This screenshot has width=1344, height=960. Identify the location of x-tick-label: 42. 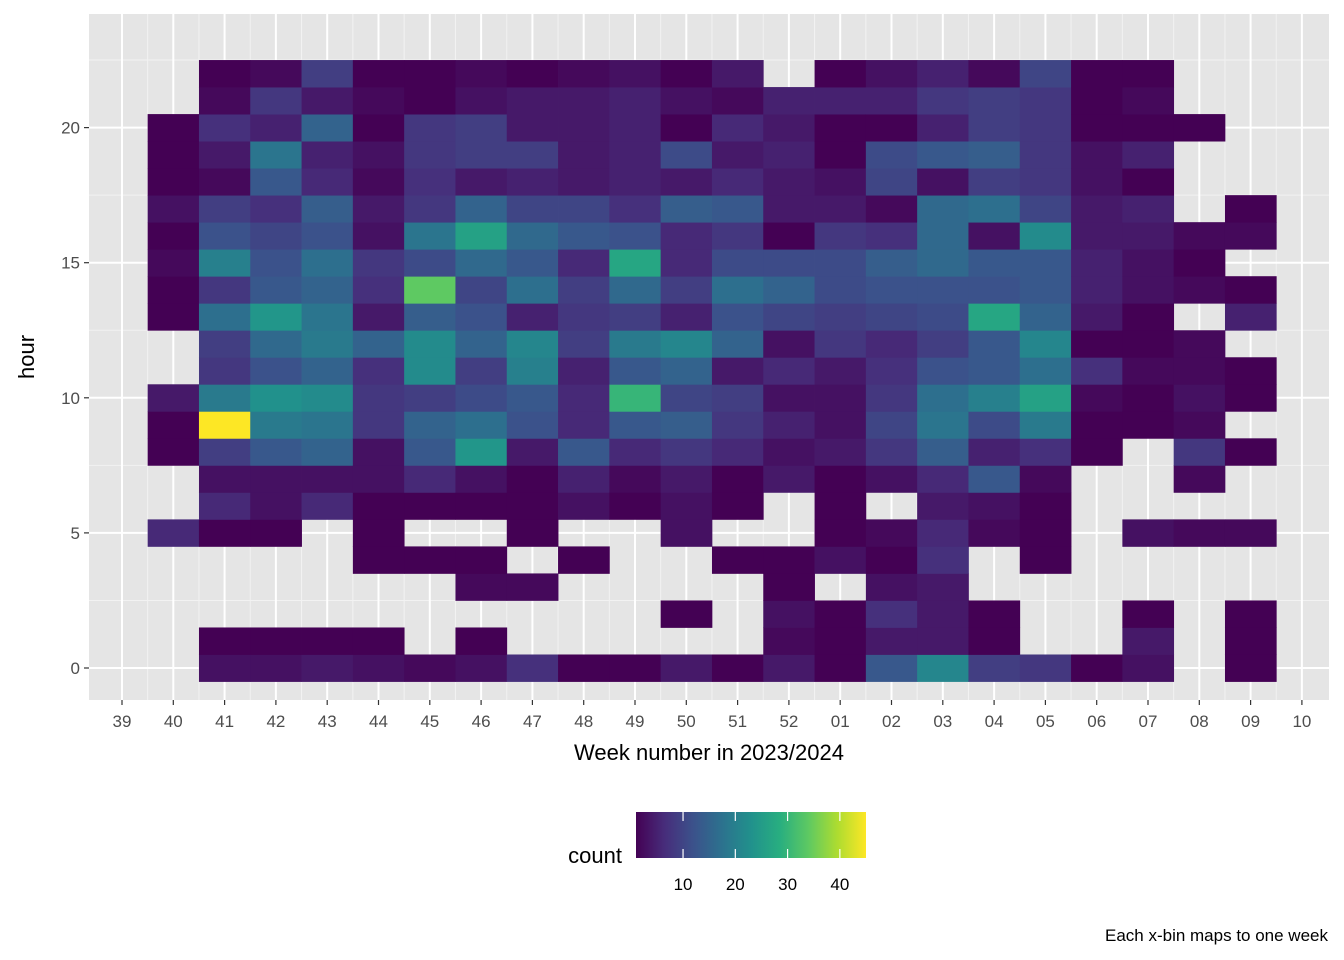
(275, 721).